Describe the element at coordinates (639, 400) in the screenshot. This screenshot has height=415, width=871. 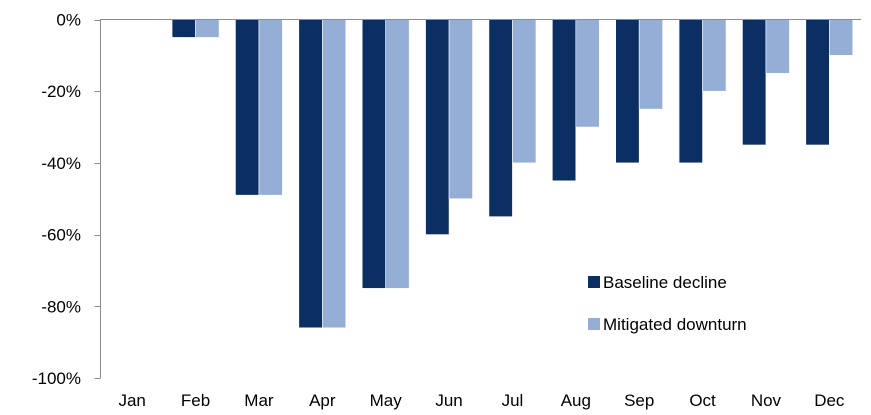
I see `x-tick-label: Sep` at that location.